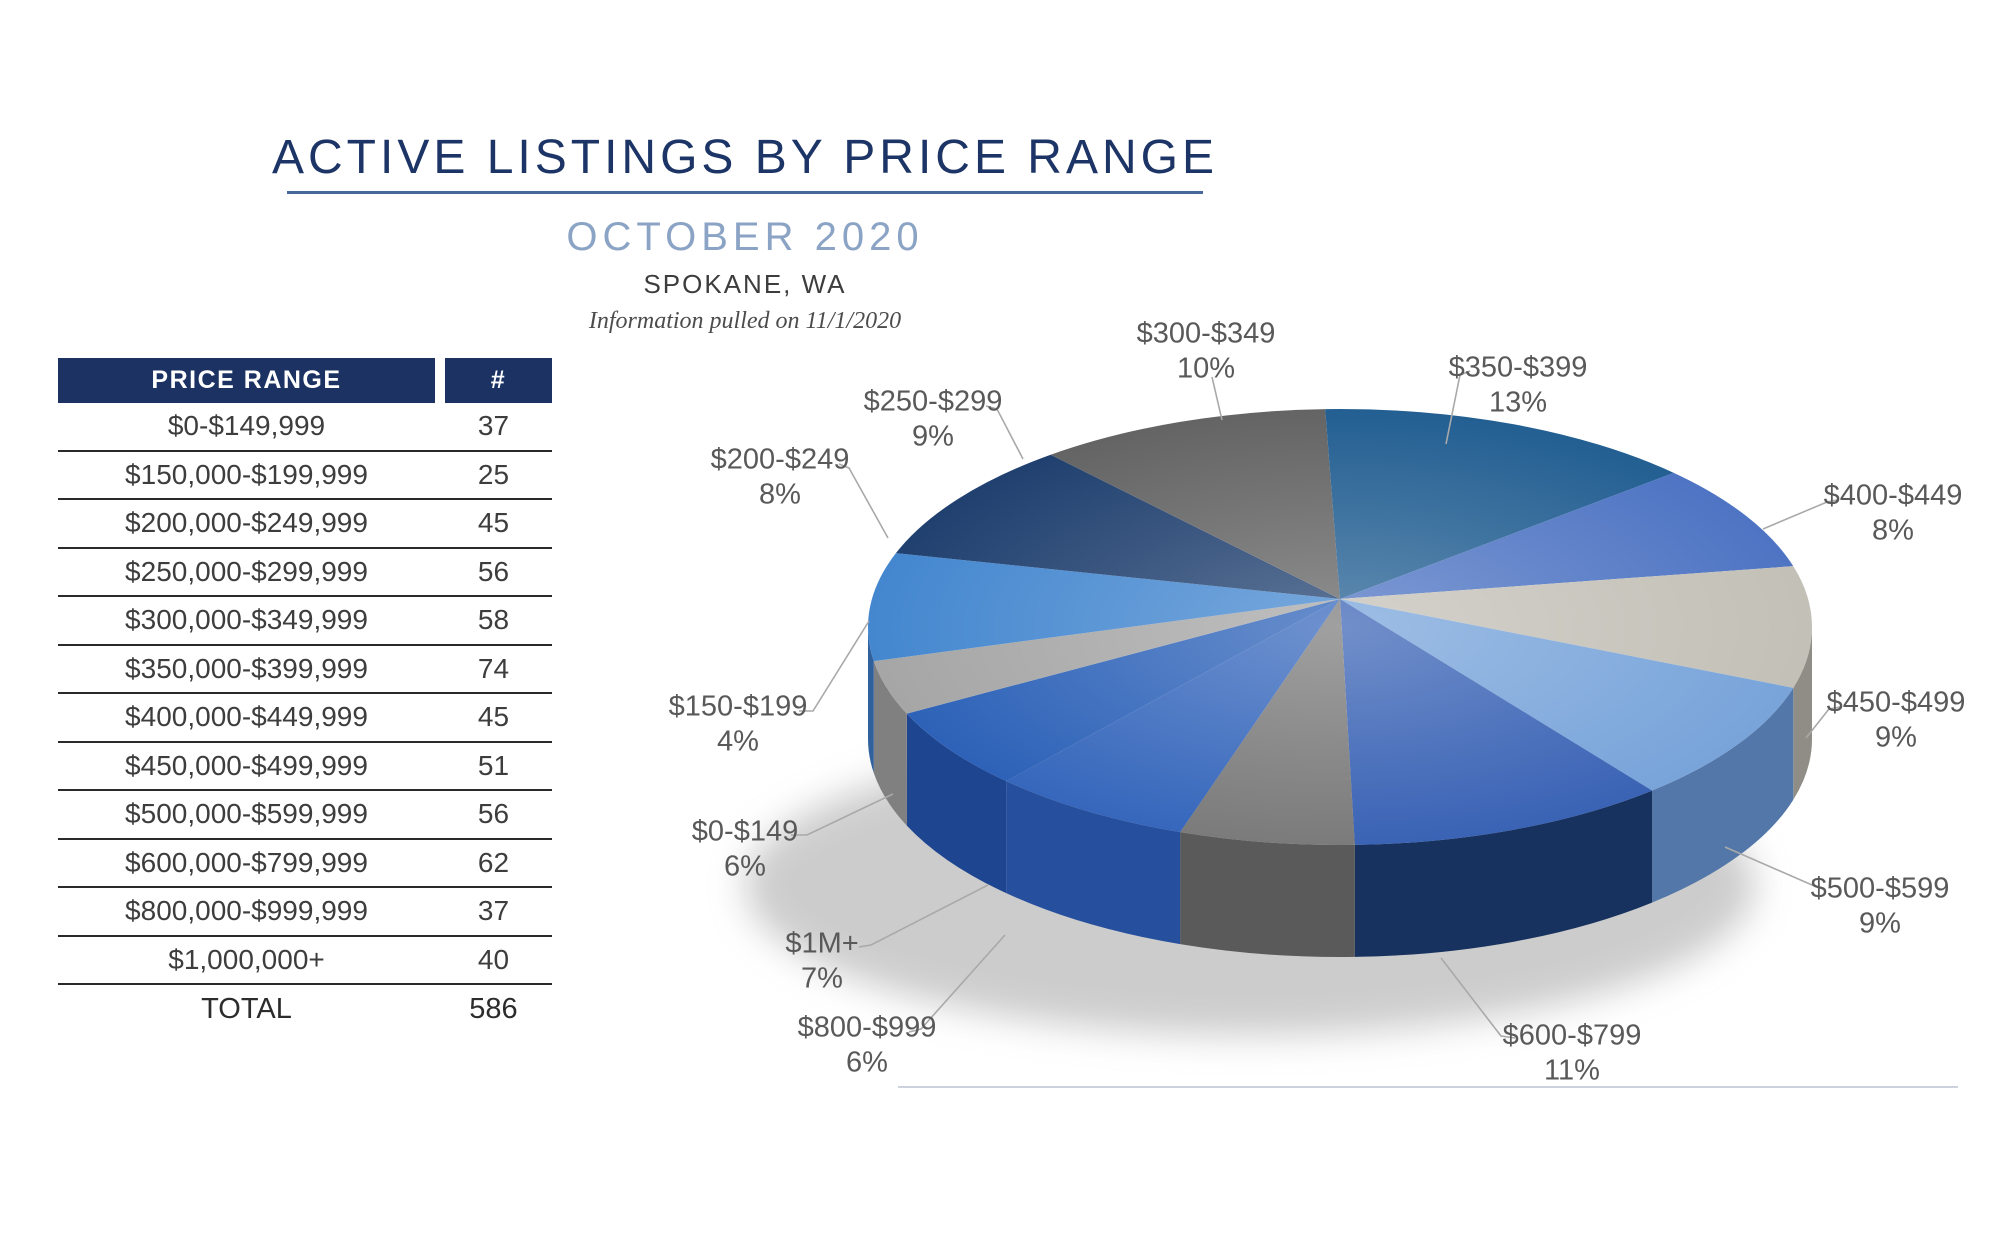 The width and height of the screenshot is (2000, 1250). Describe the element at coordinates (745, 192) in the screenshot. I see `title-underline` at that location.